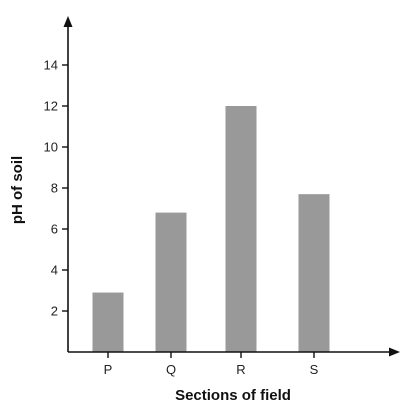 The width and height of the screenshot is (406, 412). I want to click on y-axis-ticks: 2 4 6 8 10 12 14, so click(56, 188).